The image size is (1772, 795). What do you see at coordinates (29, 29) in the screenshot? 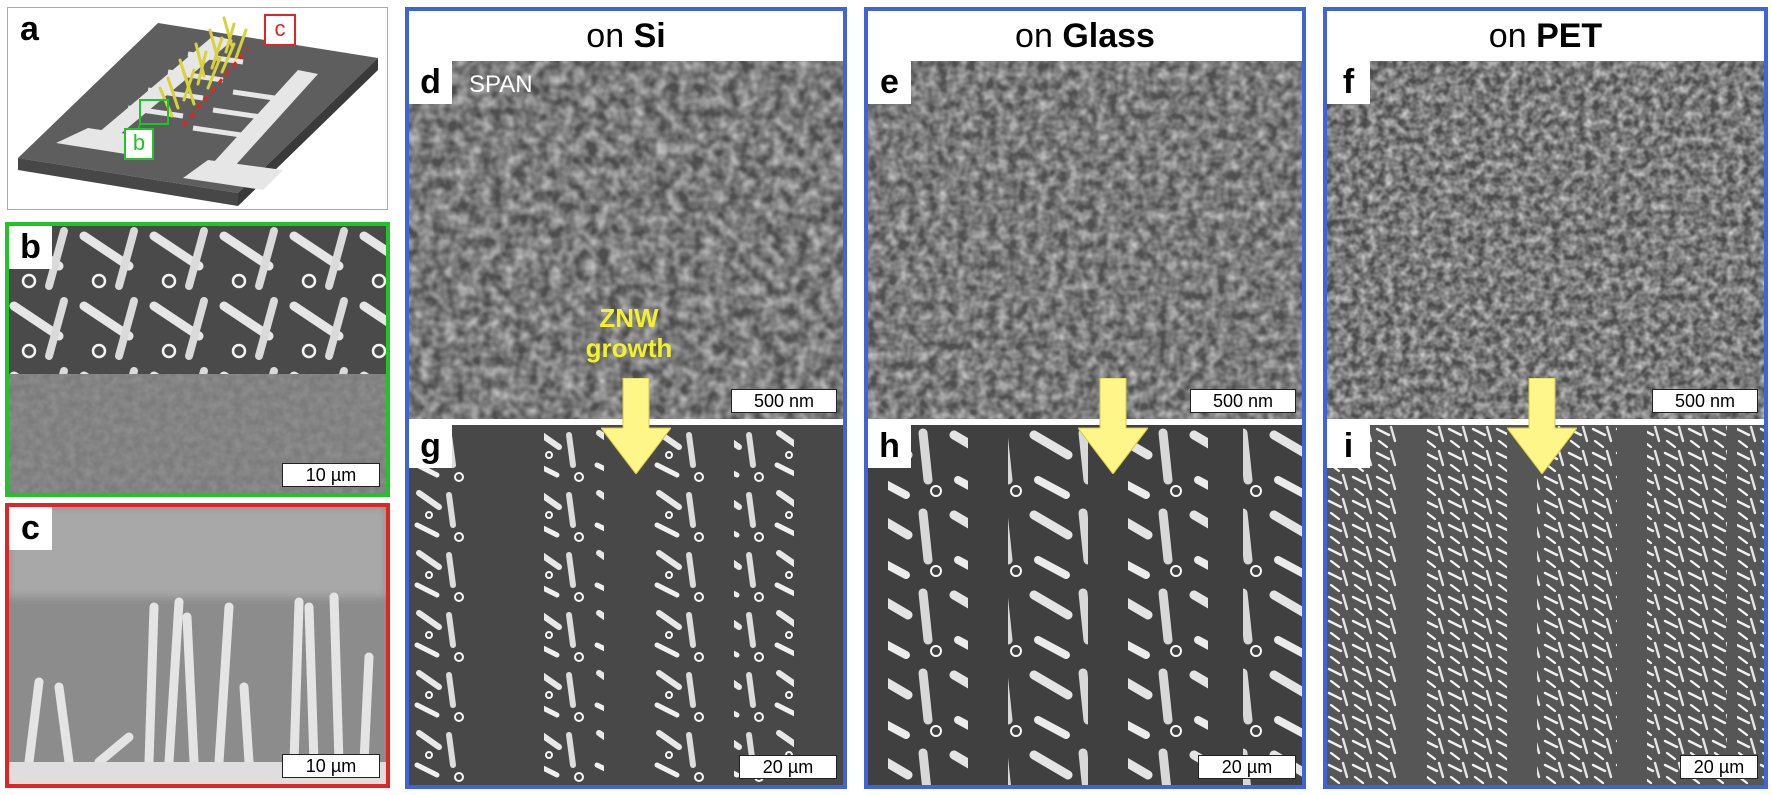
I see `panel-a-letter: a` at bounding box center [29, 29].